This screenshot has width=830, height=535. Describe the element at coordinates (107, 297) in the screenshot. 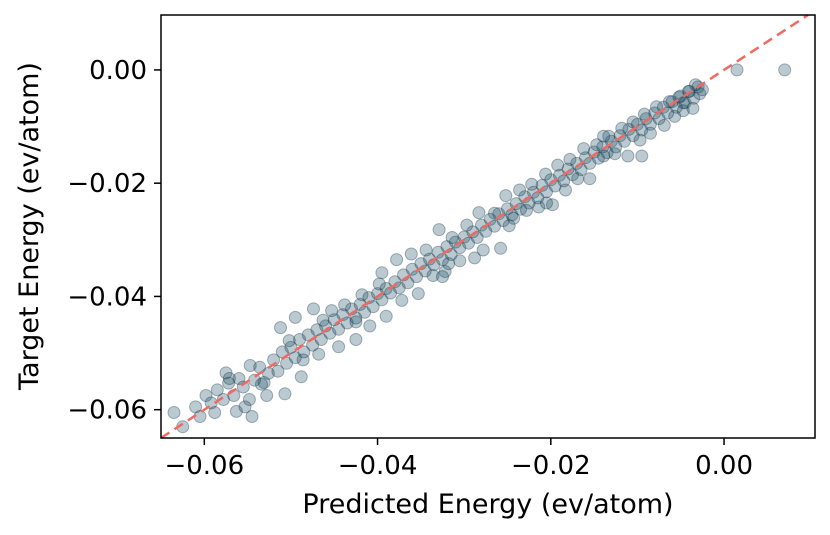

I see `y-tick-label: −0.04` at that location.